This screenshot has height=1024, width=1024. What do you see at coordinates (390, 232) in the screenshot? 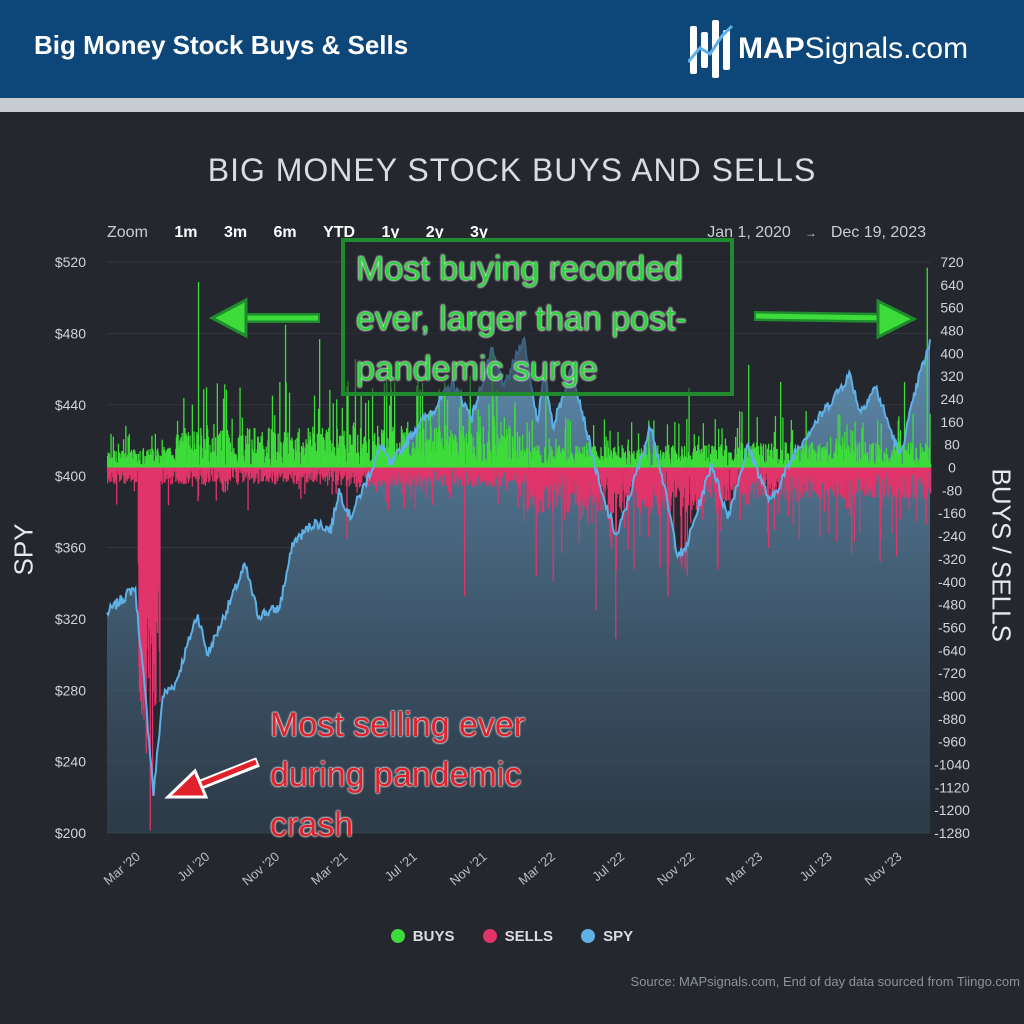
I see `zoom-1y-button: 1y` at bounding box center [390, 232].